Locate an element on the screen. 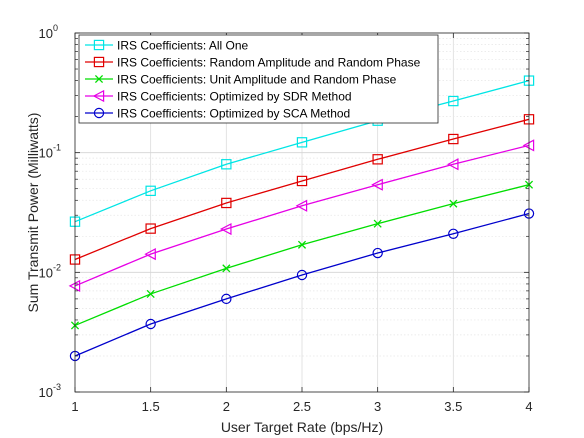  x-tick-label: 3.5 is located at coordinates (453, 406).